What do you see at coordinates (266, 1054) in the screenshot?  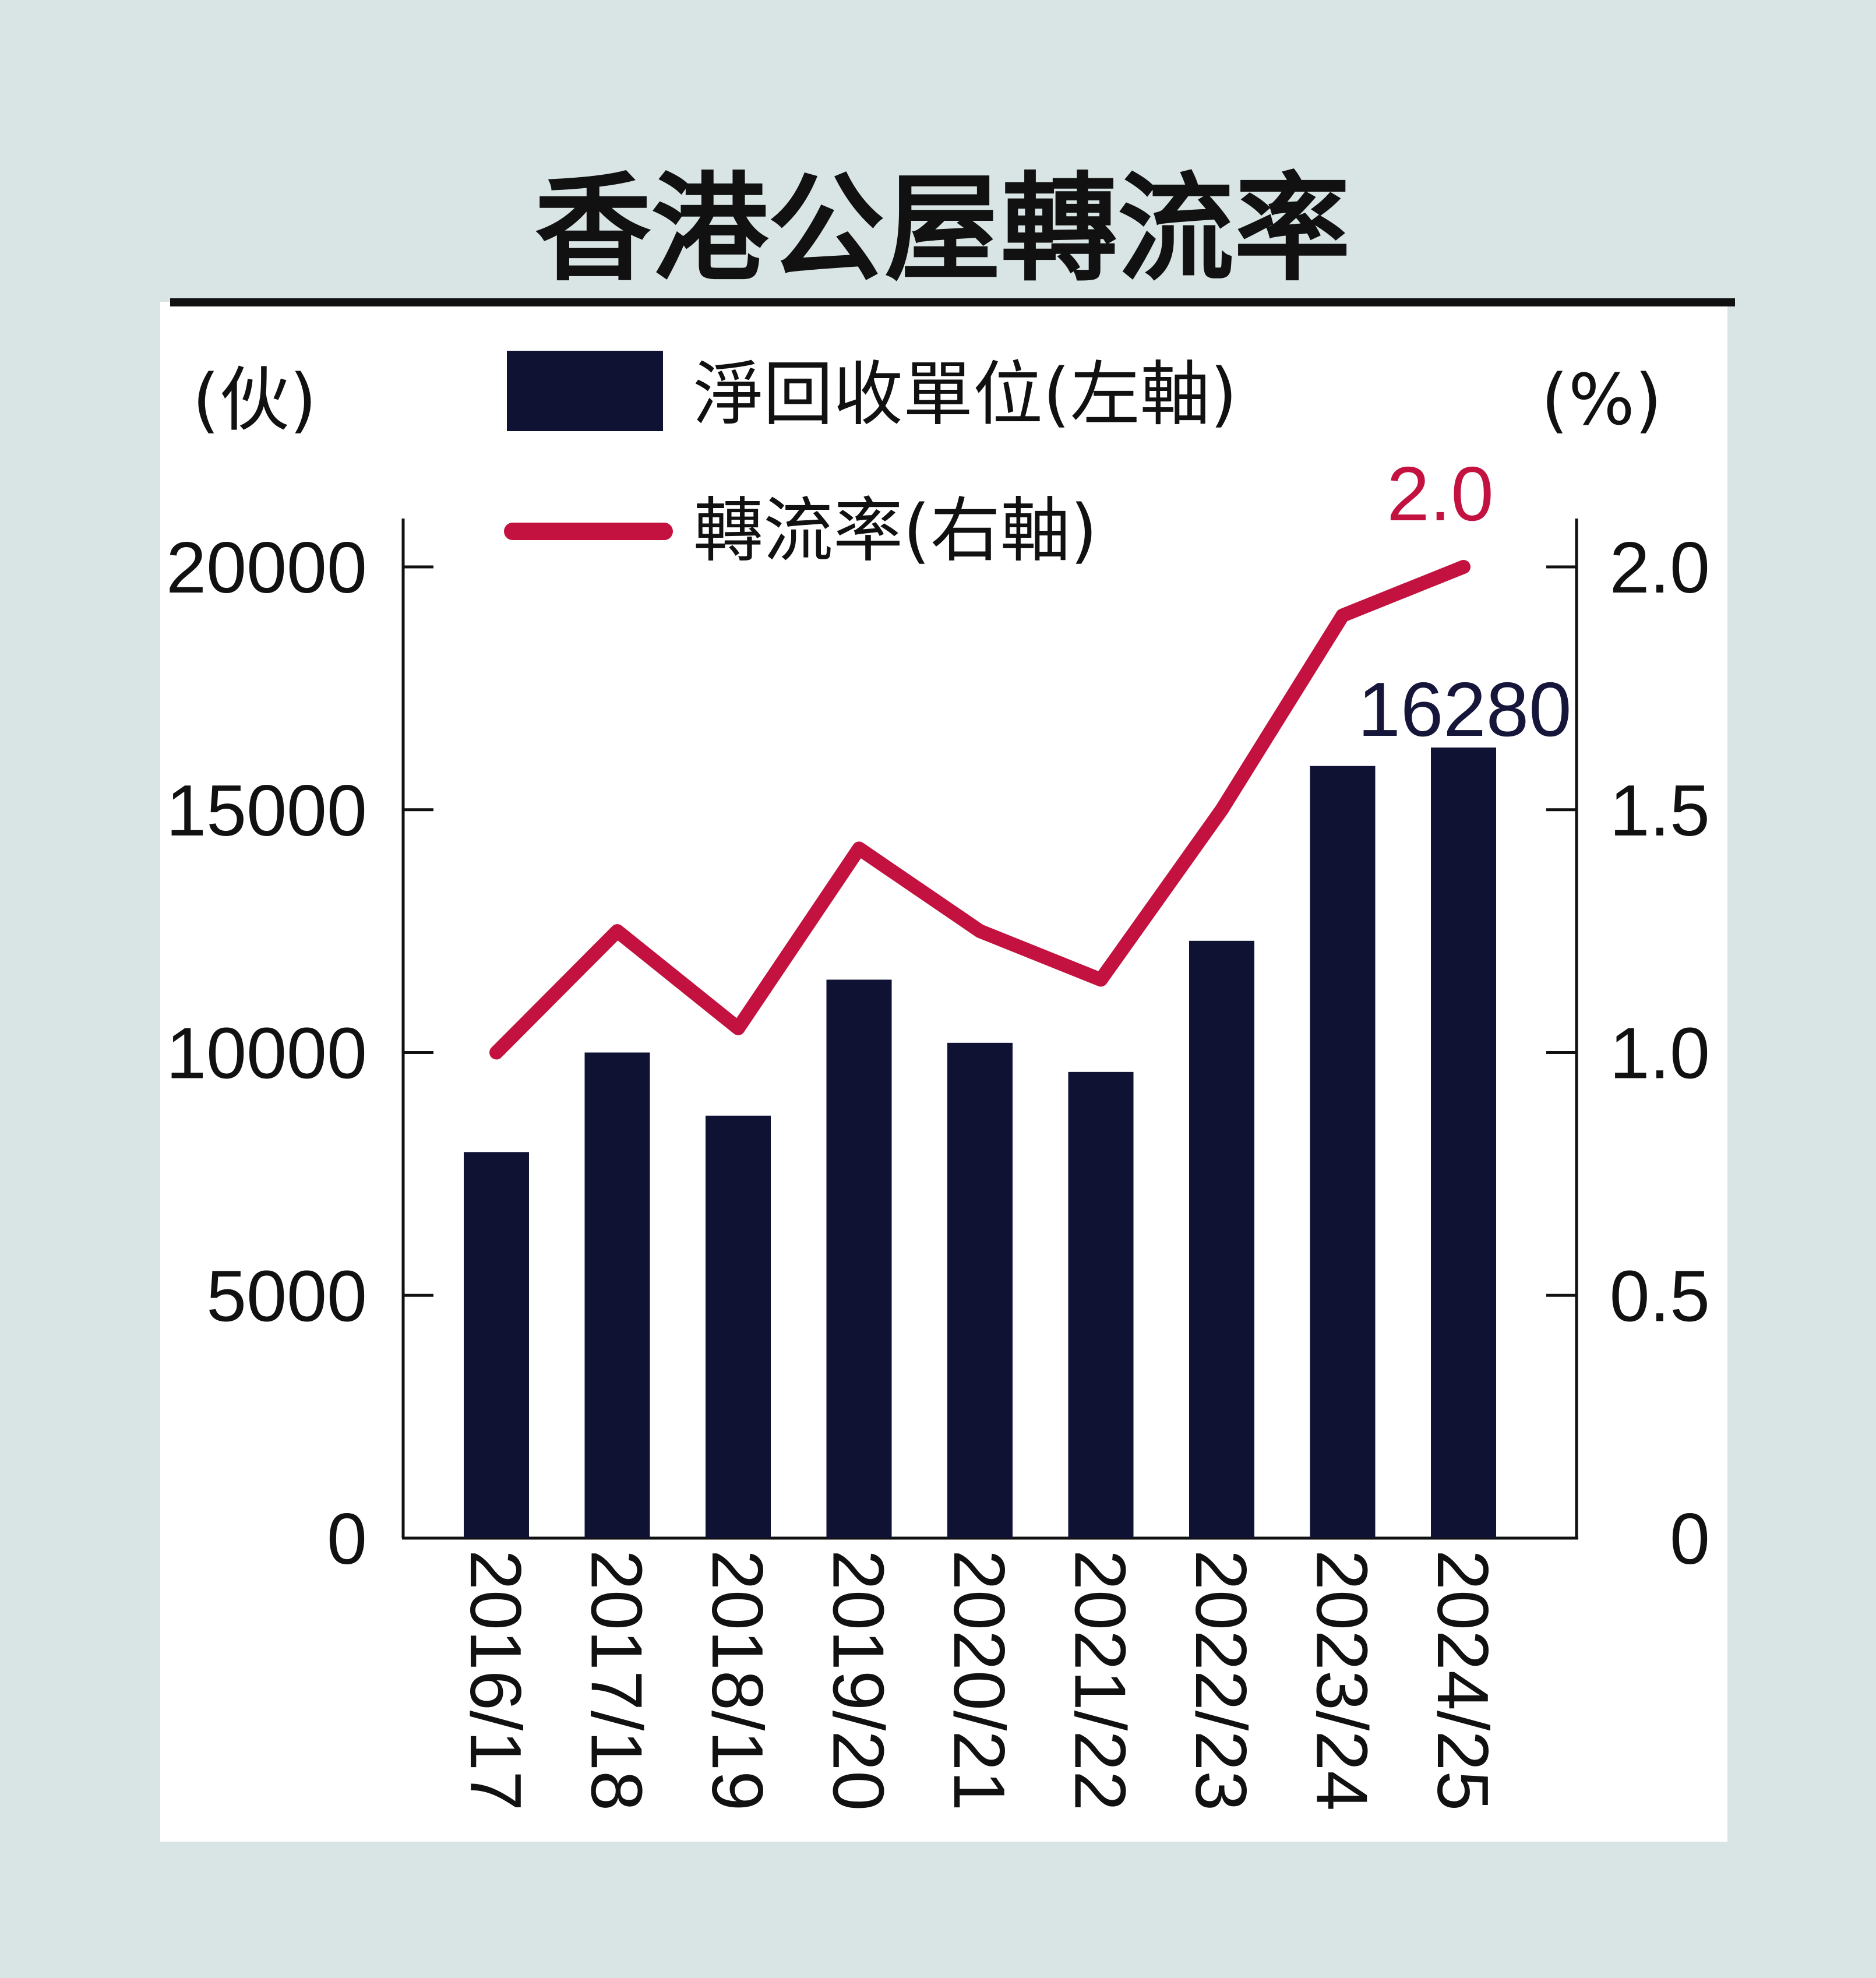 I see `left-tick-label: 10000` at bounding box center [266, 1054].